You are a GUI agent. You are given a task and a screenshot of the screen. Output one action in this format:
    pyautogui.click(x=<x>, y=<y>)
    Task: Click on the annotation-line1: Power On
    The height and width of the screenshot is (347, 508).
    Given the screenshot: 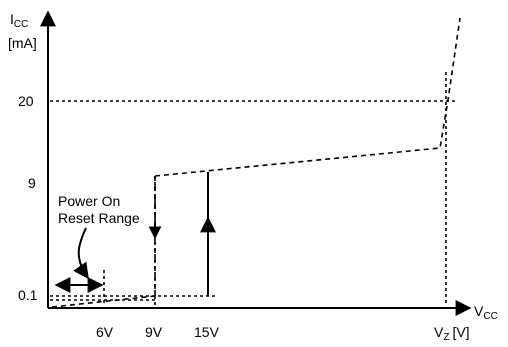 What is the action you would take?
    pyautogui.click(x=89, y=201)
    